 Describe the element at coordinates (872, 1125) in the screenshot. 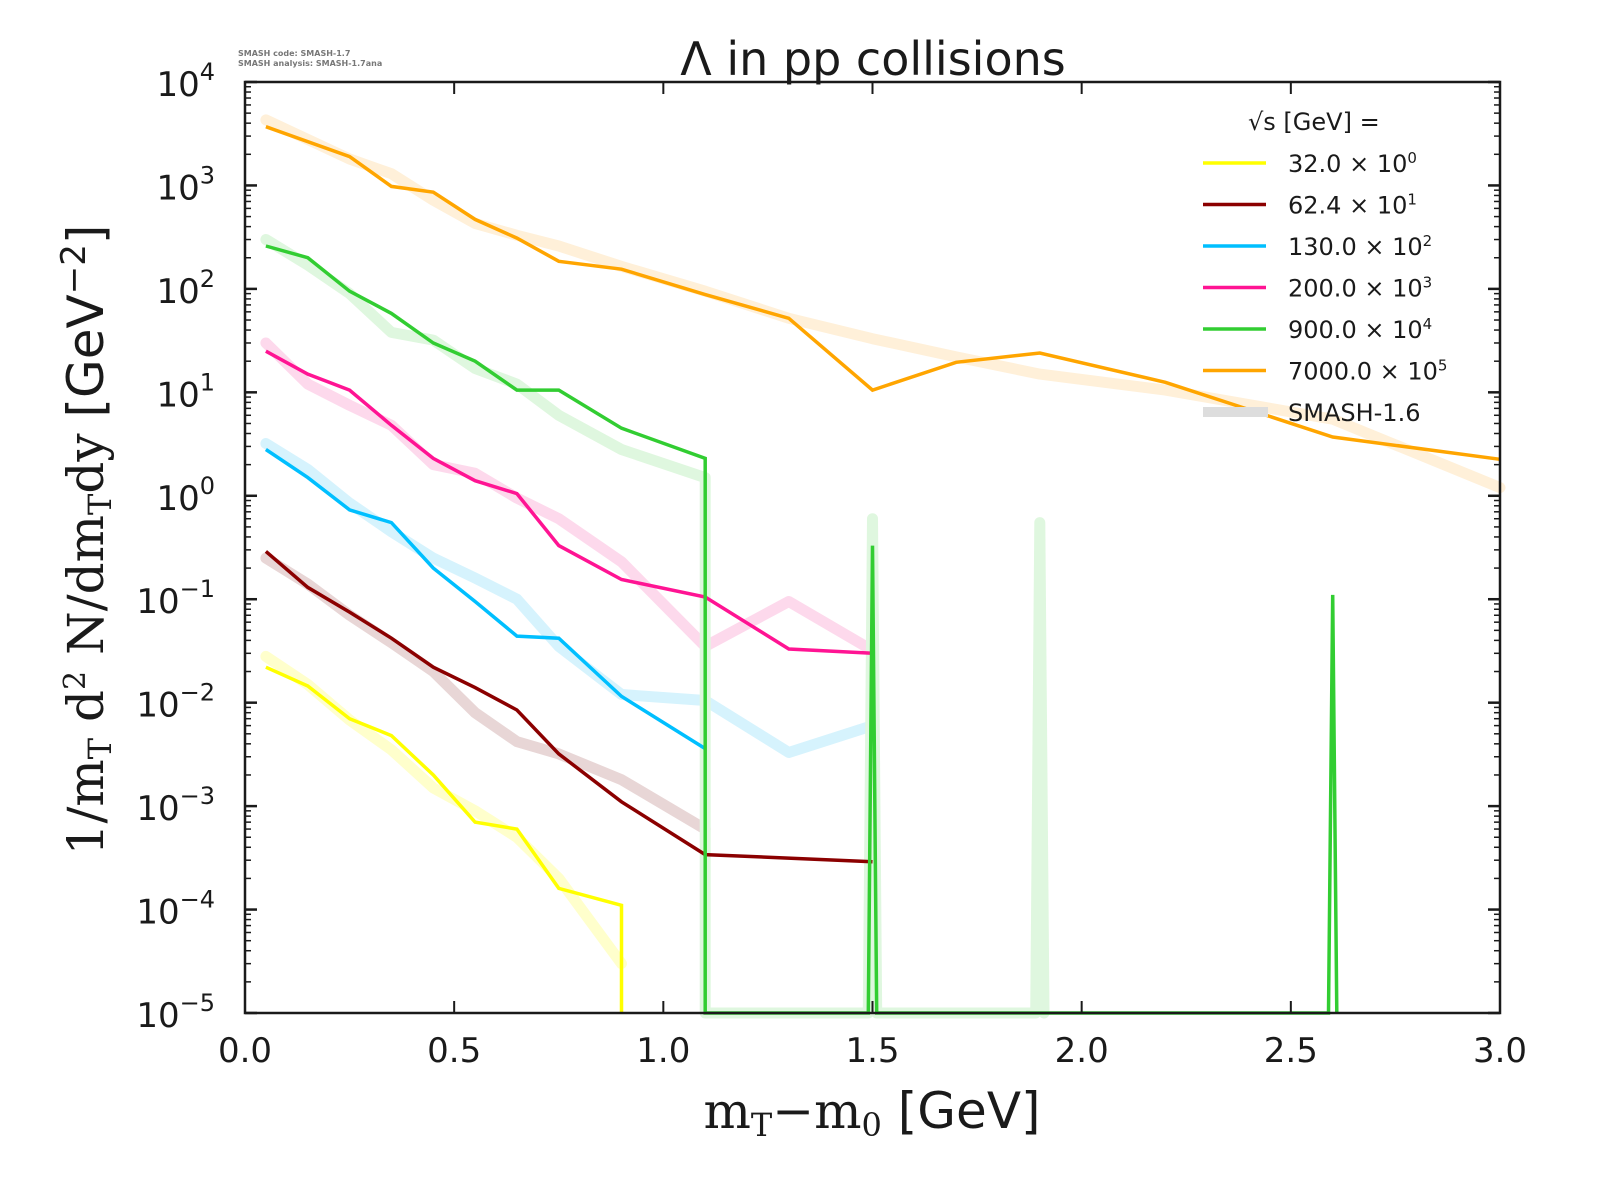

I see `x-label-part: 0` at that location.